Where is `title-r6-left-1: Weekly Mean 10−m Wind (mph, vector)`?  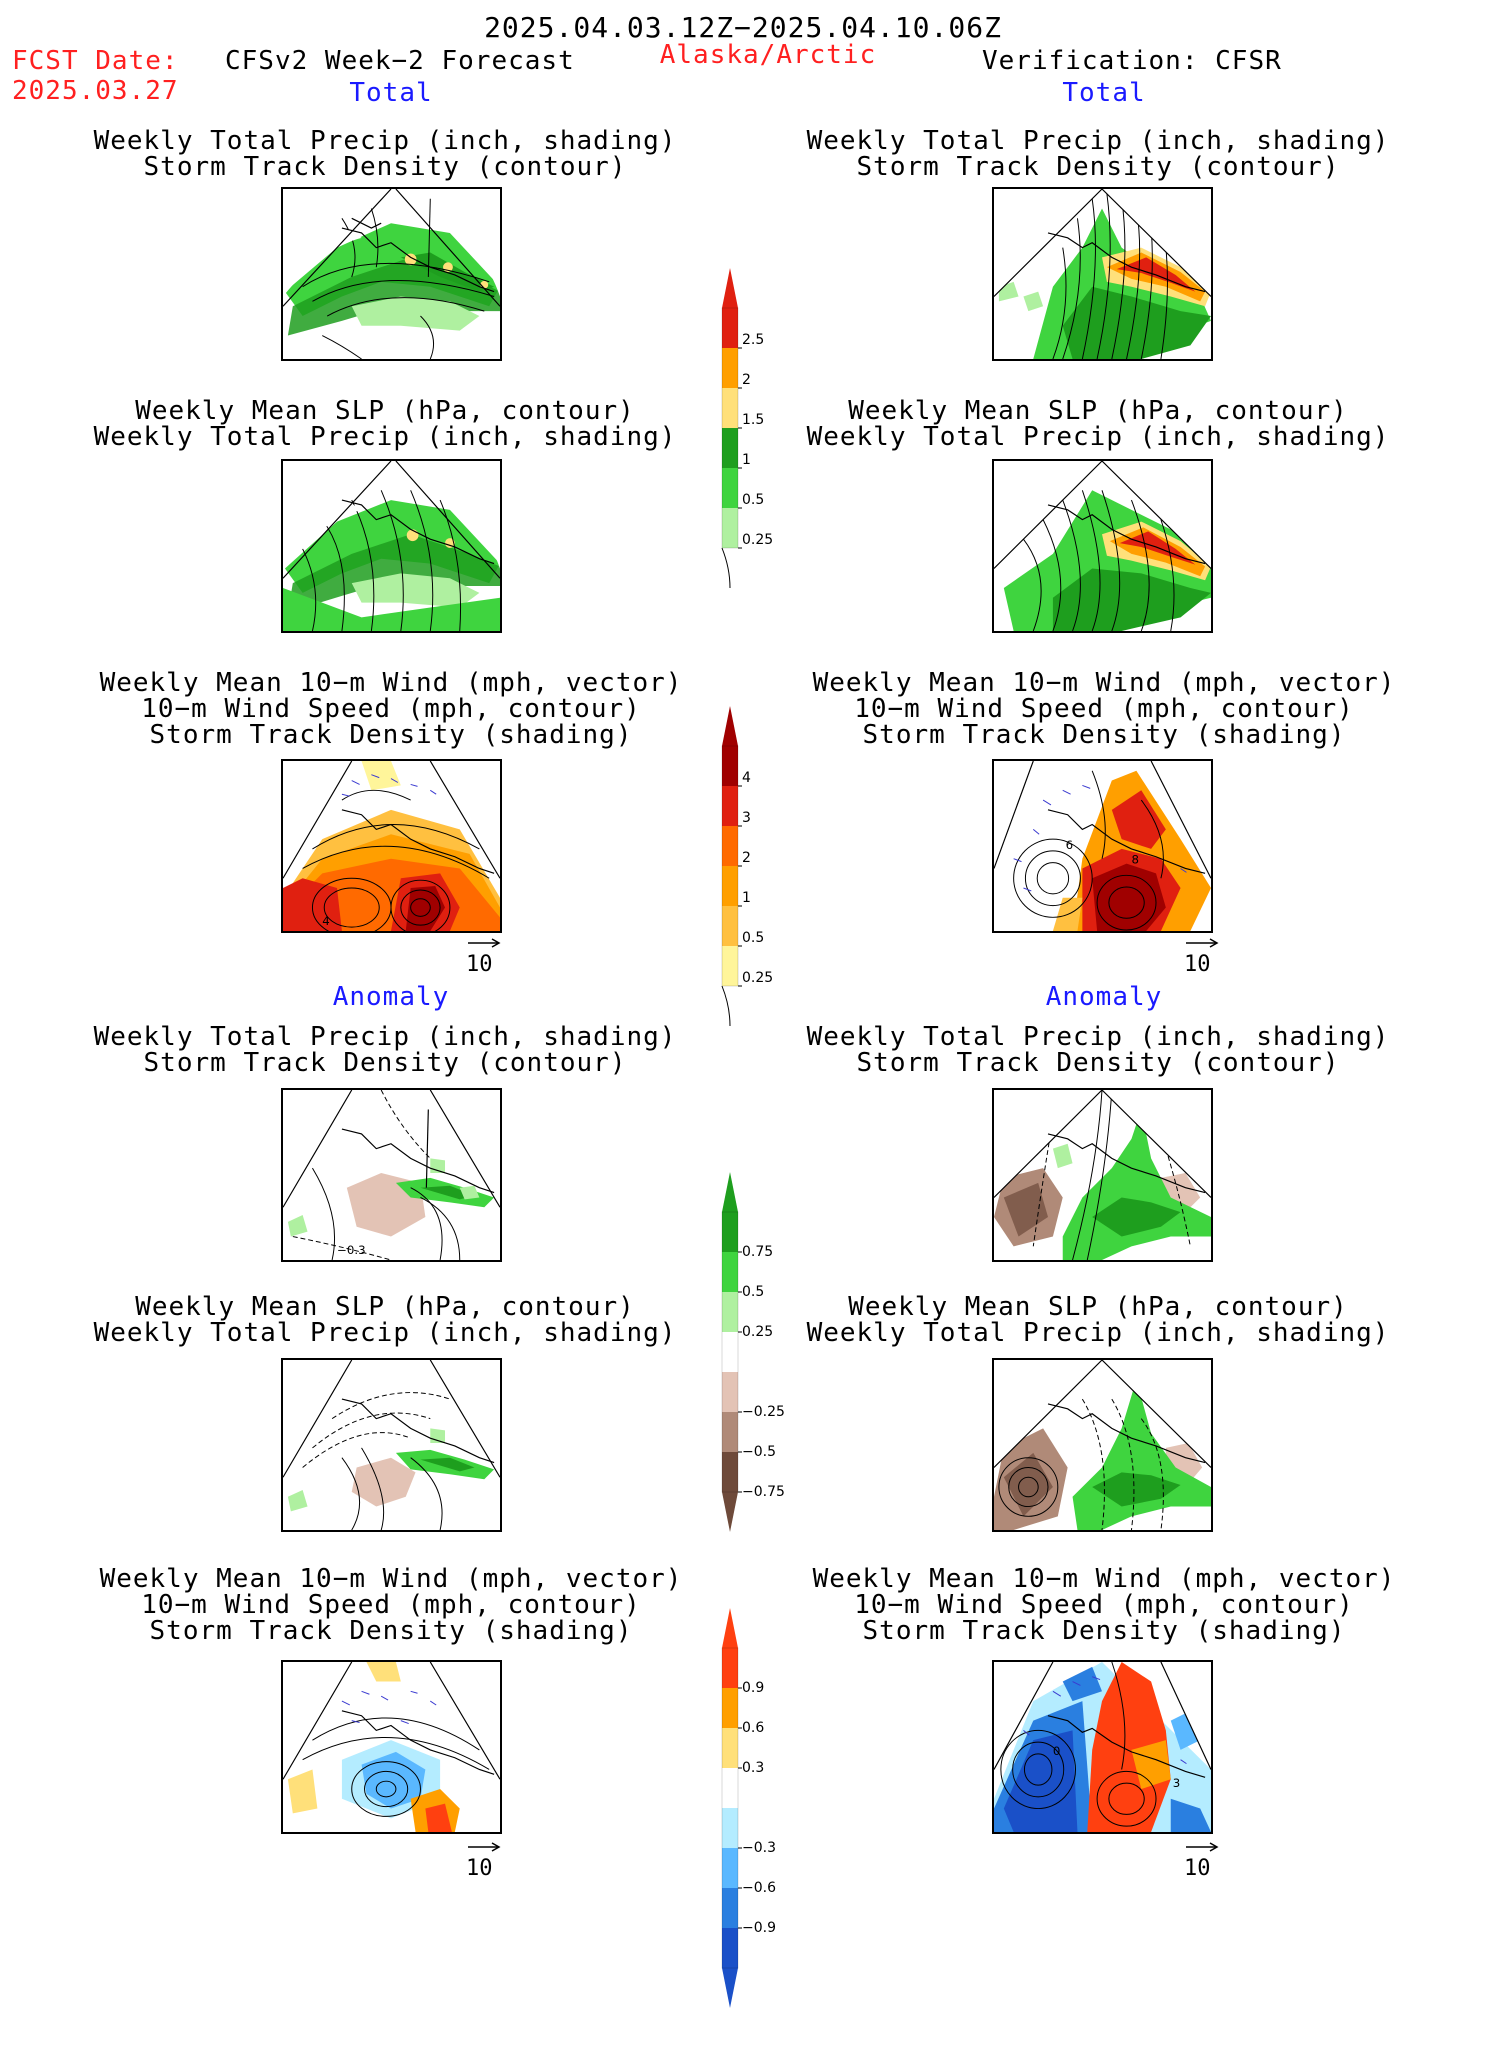
title-r6-left-1: Weekly Mean 10−m Wind (mph, vector) is located at coordinates (391, 1579).